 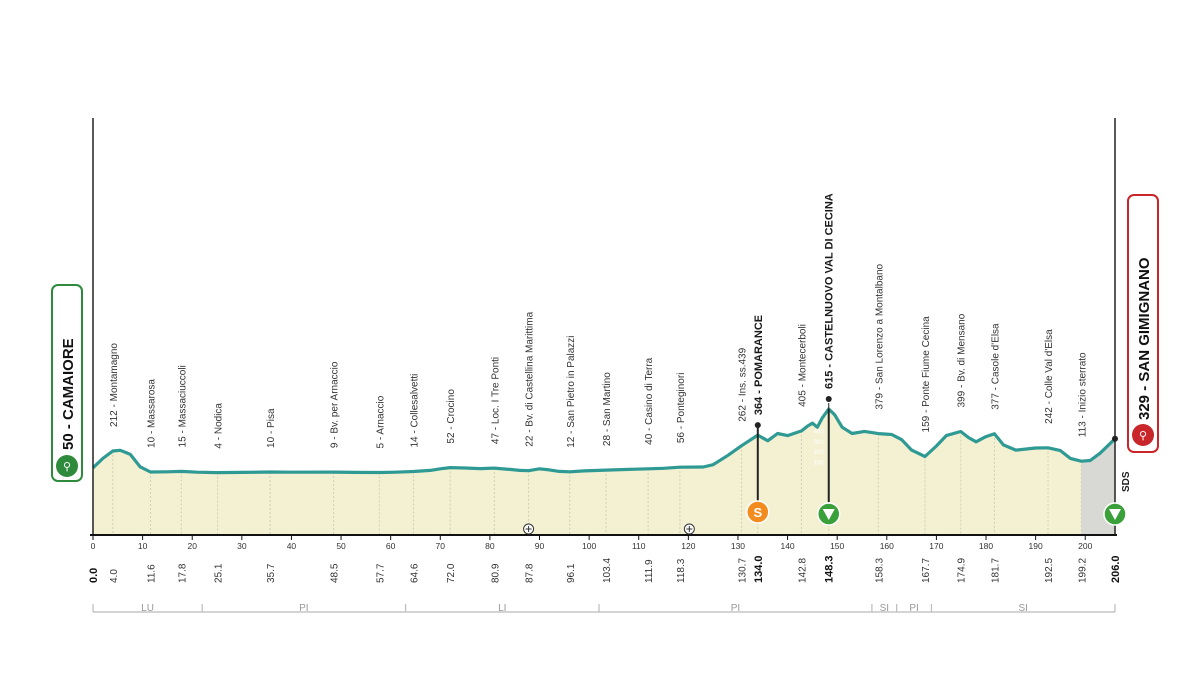 What do you see at coordinates (936, 546) in the screenshot?
I see `x-tick-label: 170` at bounding box center [936, 546].